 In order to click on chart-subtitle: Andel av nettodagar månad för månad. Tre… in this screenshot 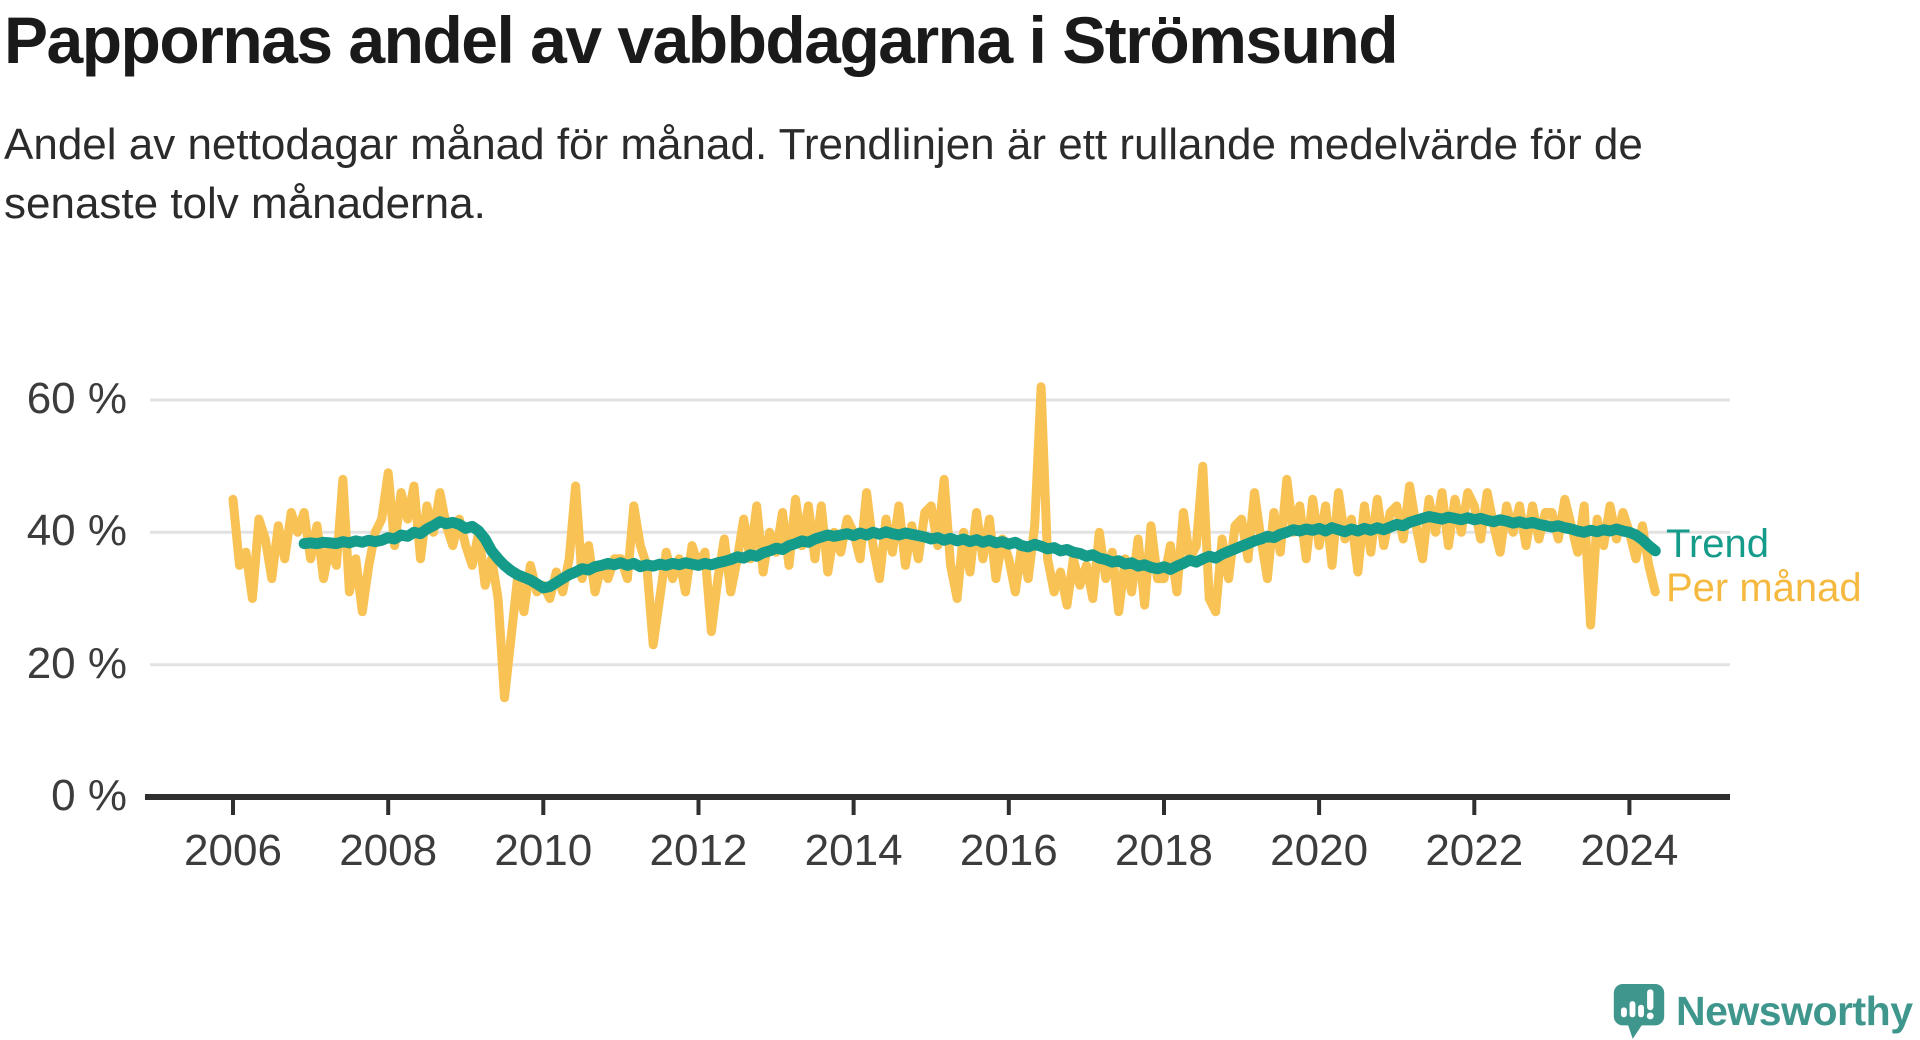, I will do `click(823, 174)`.